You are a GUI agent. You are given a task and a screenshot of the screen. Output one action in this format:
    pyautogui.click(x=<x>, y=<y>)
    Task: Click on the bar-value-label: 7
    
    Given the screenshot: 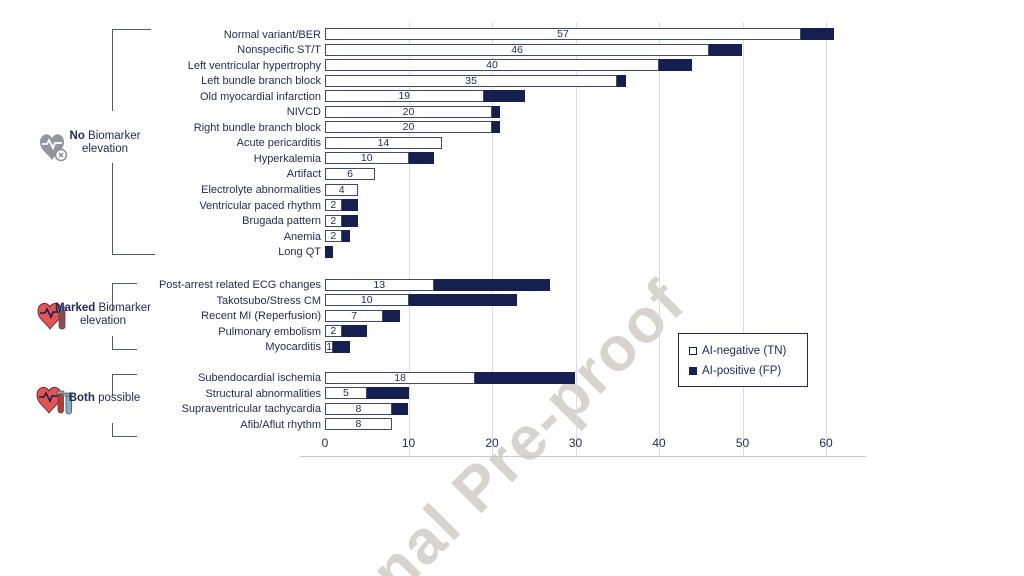 What is the action you would take?
    pyautogui.click(x=354, y=315)
    